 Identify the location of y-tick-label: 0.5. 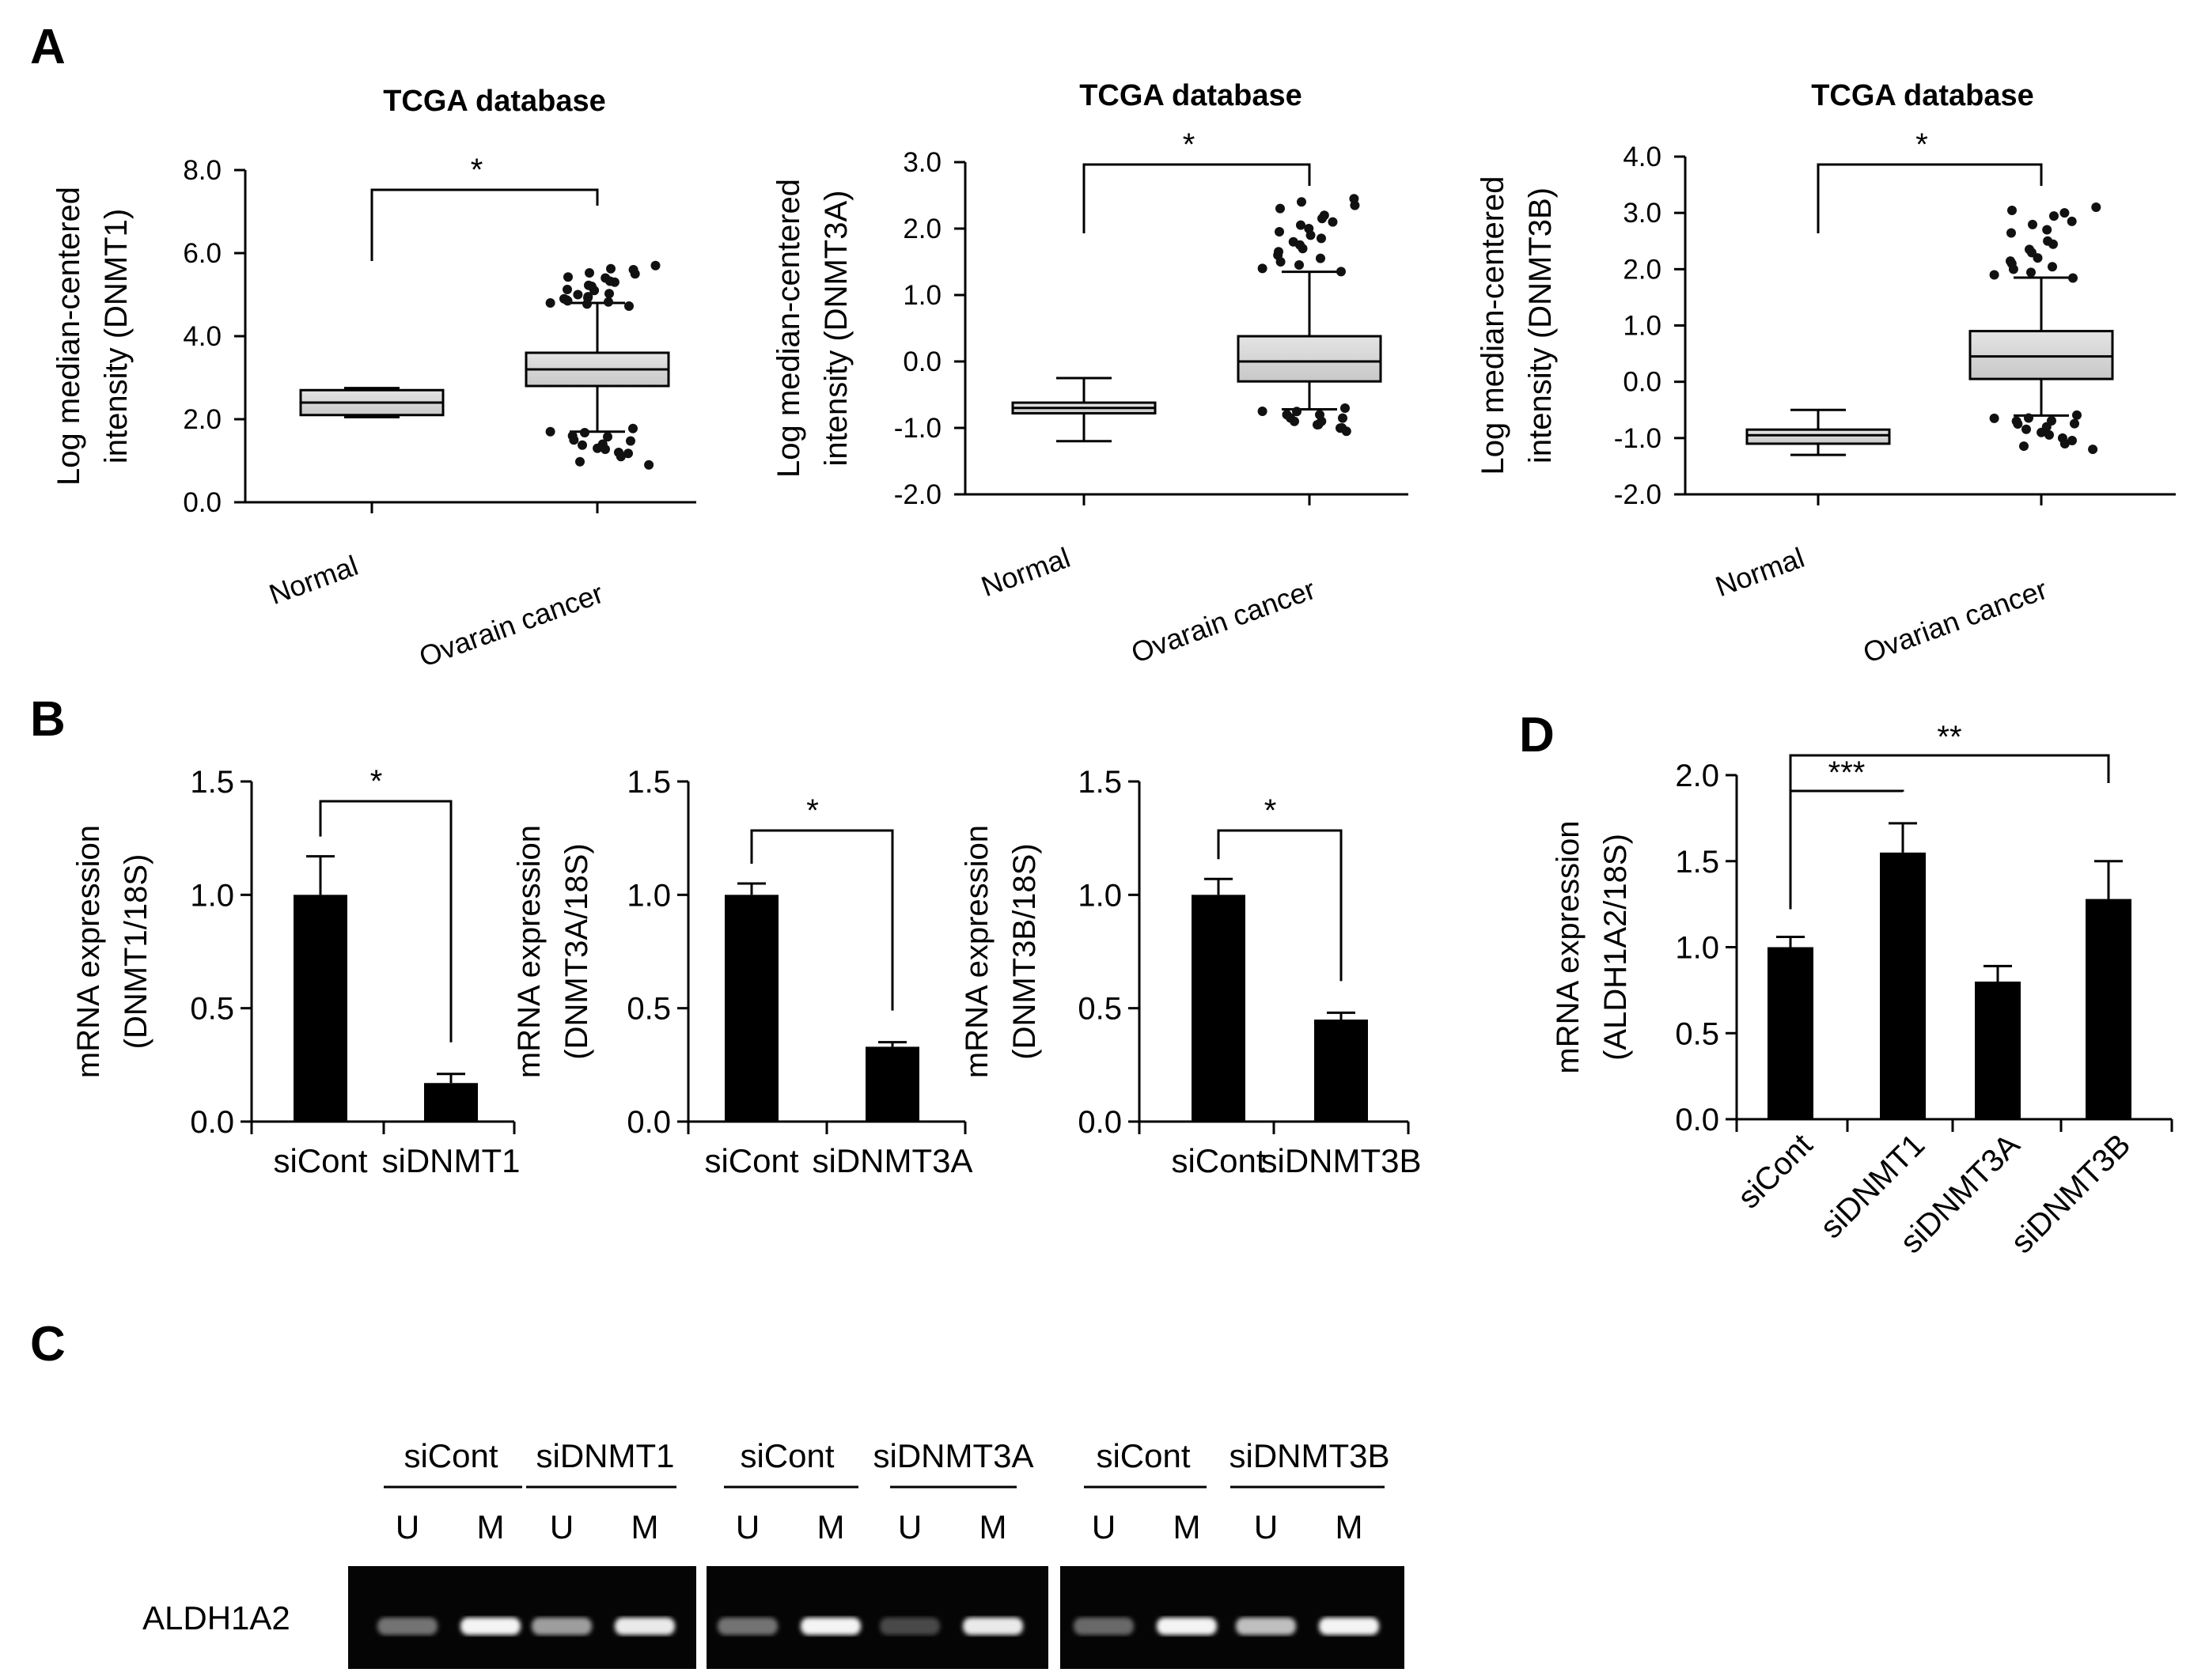
(212, 1009).